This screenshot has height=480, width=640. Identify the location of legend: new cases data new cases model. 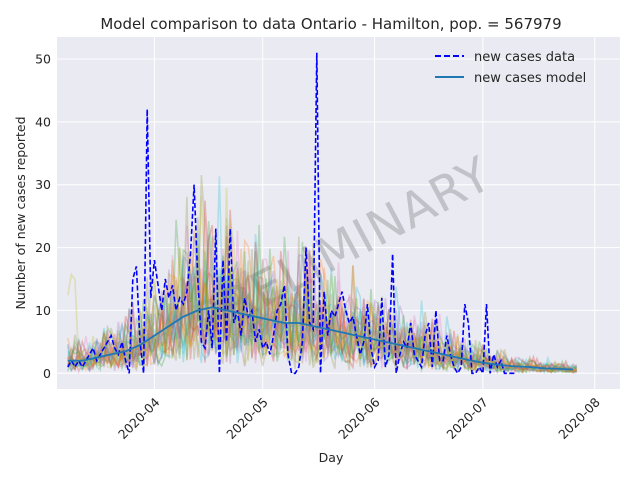
(510, 68).